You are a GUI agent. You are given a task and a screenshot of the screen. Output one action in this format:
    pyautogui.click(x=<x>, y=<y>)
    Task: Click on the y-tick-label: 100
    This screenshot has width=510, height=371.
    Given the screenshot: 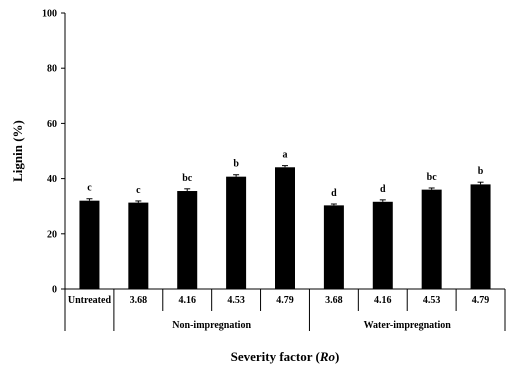 What is the action you would take?
    pyautogui.click(x=49, y=14)
    